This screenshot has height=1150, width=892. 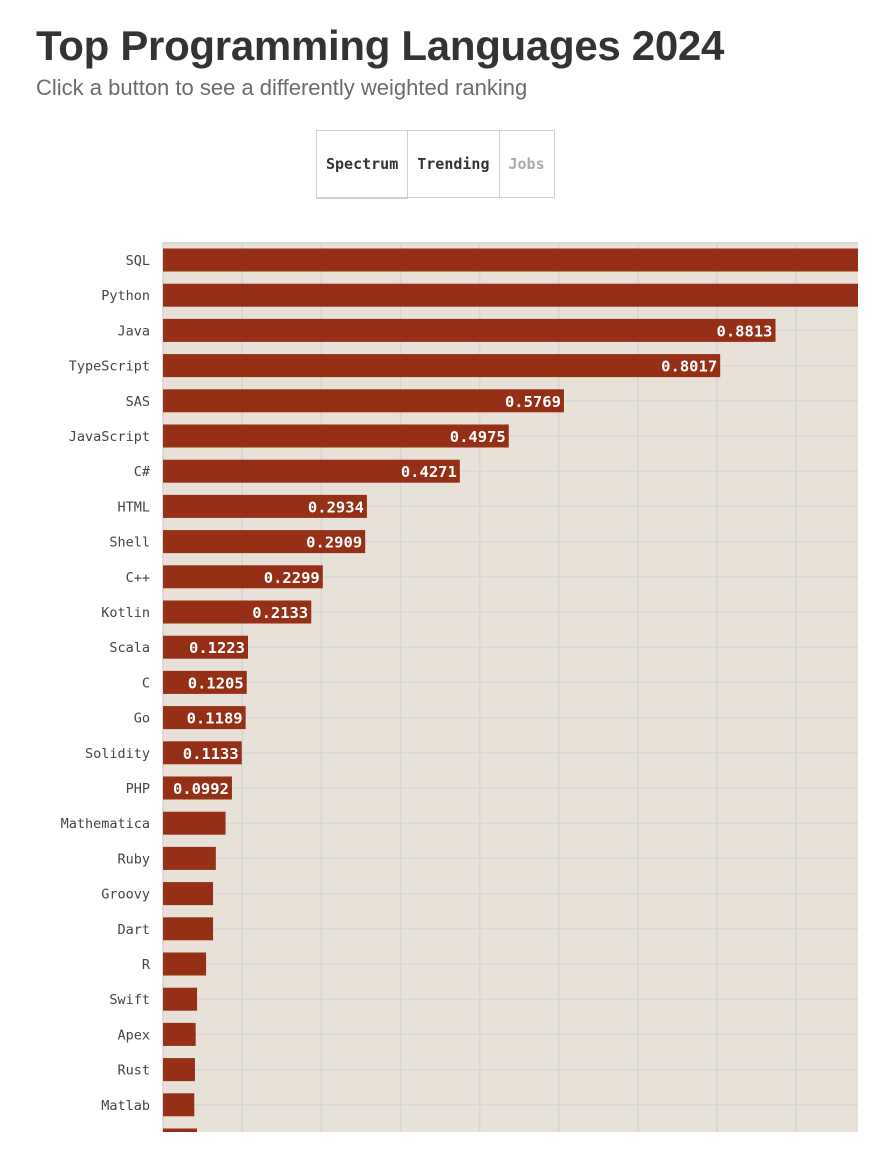 I want to click on category-label: Swift, so click(x=129, y=1000).